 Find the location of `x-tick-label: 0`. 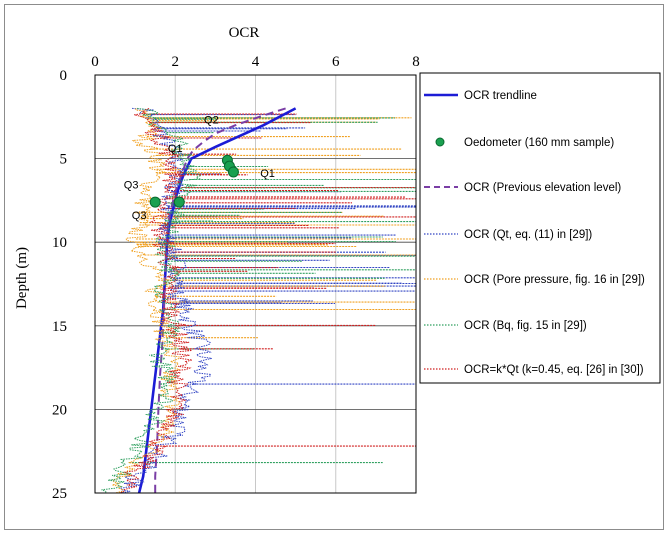

x-tick-label: 0 is located at coordinates (95, 62).